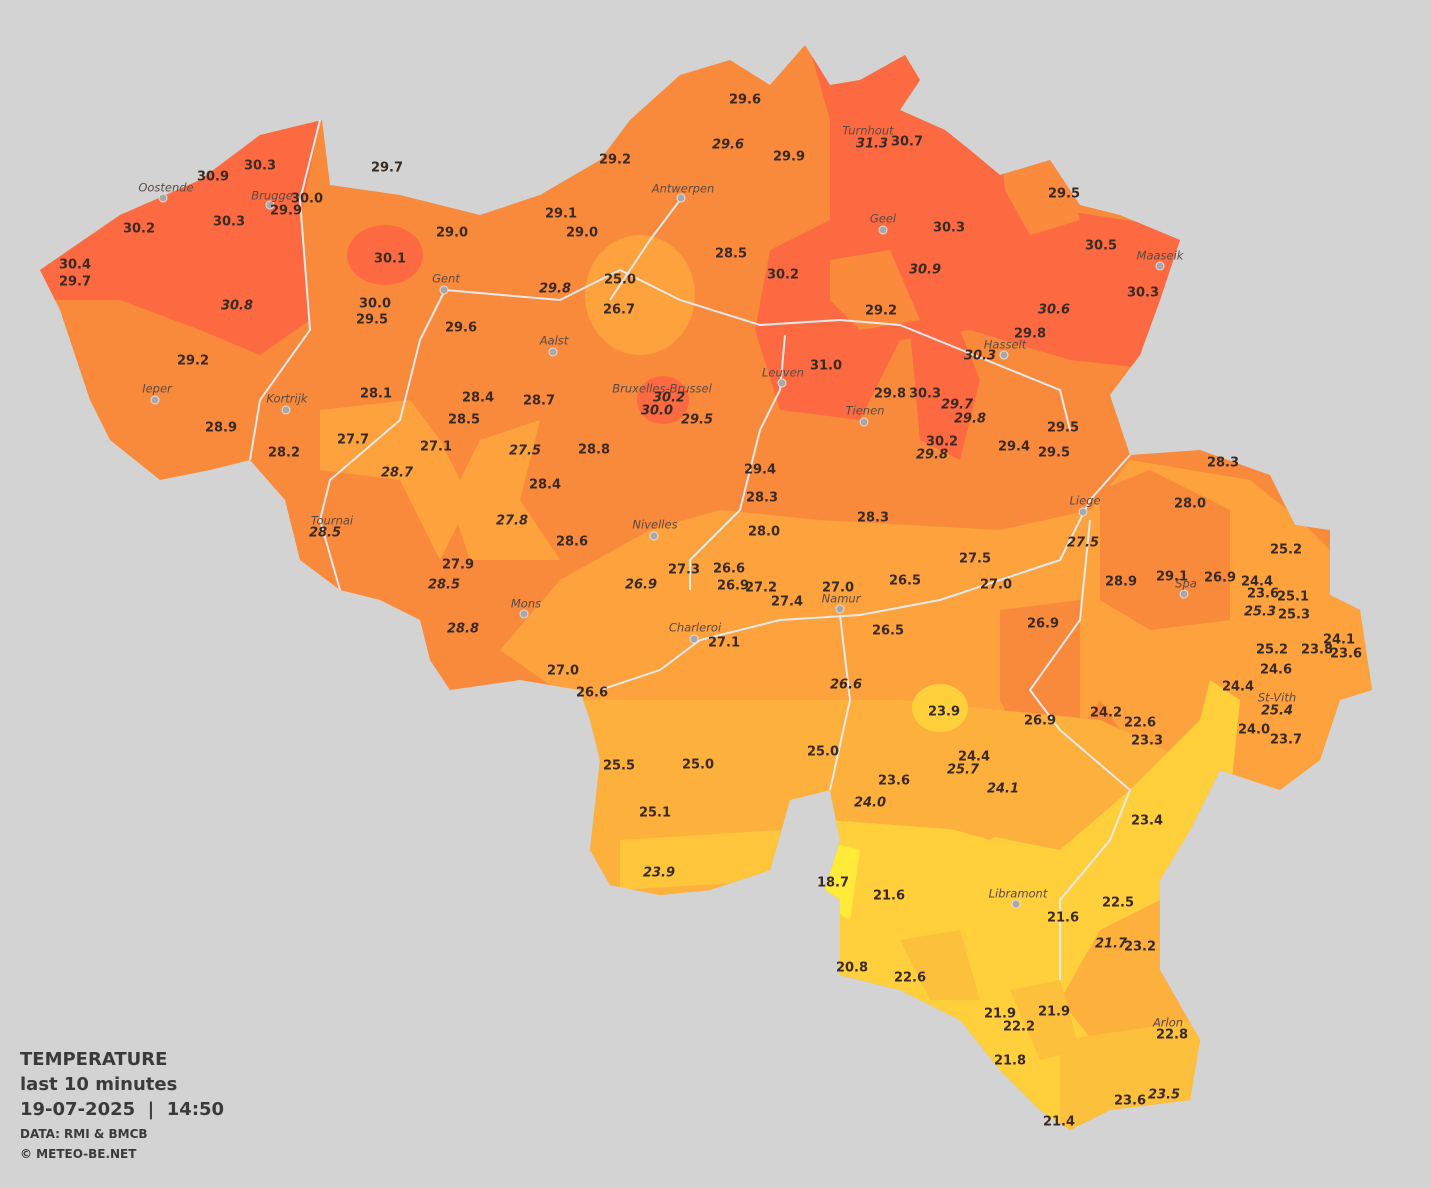 The height and width of the screenshot is (1188, 1431). What do you see at coordinates (1317, 650) in the screenshot?
I see `station-value: 23.8` at bounding box center [1317, 650].